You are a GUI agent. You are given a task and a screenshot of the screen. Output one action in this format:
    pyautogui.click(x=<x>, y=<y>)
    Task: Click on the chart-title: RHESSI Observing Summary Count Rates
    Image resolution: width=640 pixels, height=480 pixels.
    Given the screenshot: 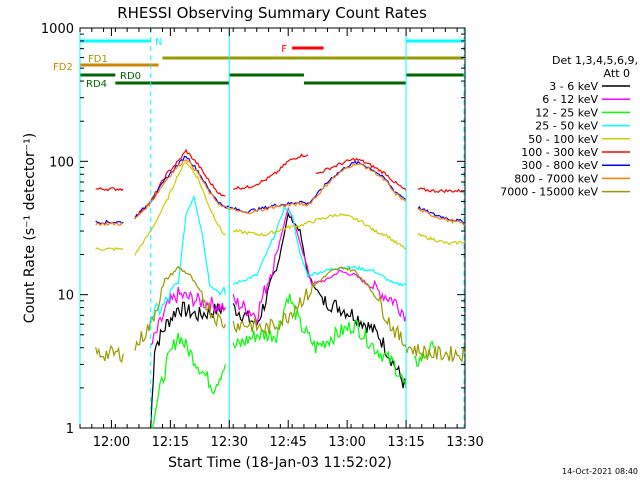 What is the action you would take?
    pyautogui.click(x=272, y=13)
    